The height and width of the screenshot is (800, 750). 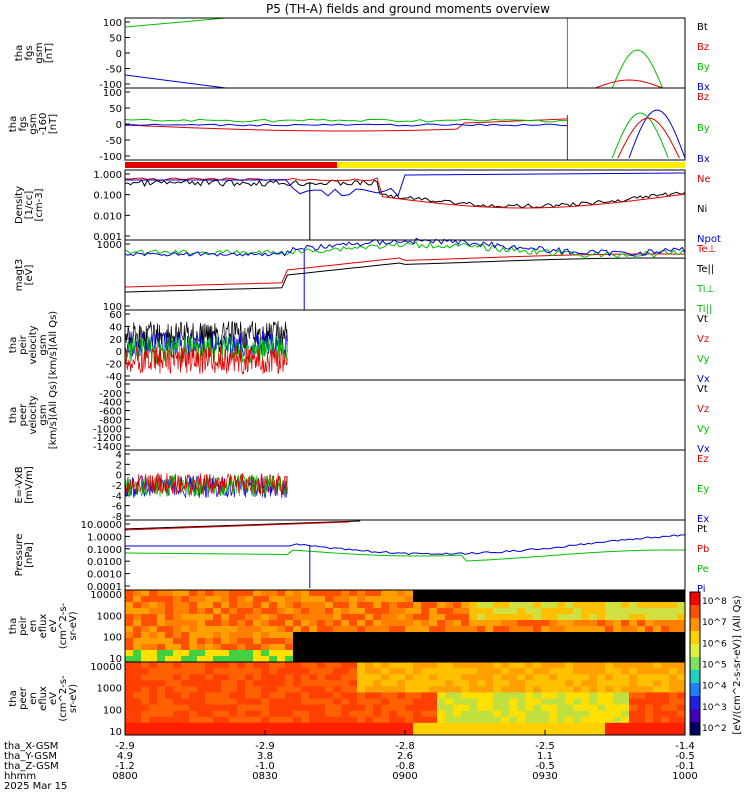 I want to click on ytick-label: 0, so click(x=119, y=125).